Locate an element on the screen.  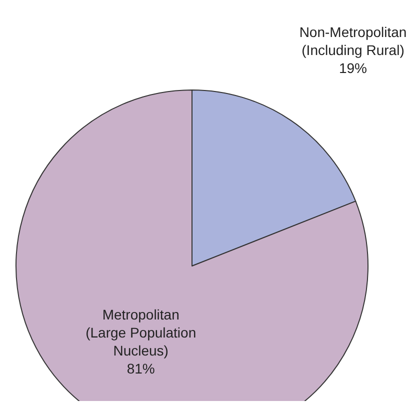
data-label: 19% is located at coordinates (353, 68).